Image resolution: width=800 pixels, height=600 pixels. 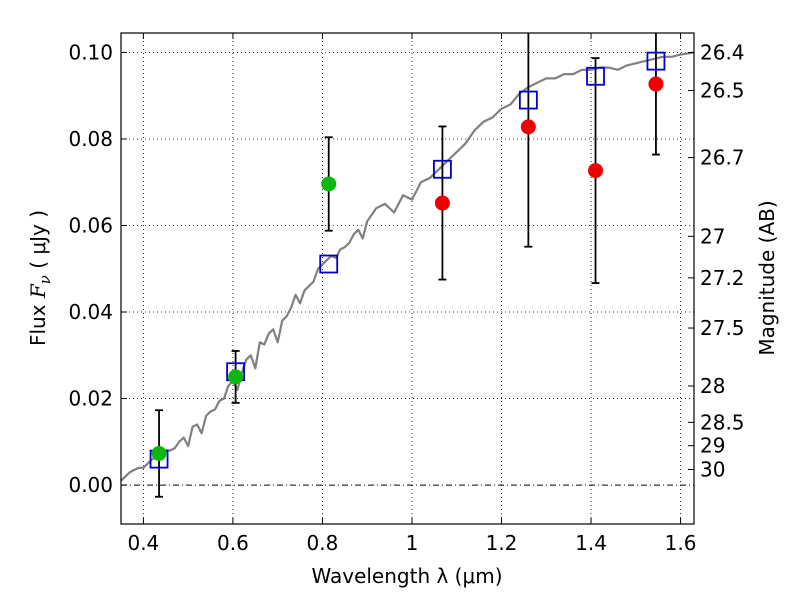 I want to click on x-tick-label: 1, so click(x=412, y=543).